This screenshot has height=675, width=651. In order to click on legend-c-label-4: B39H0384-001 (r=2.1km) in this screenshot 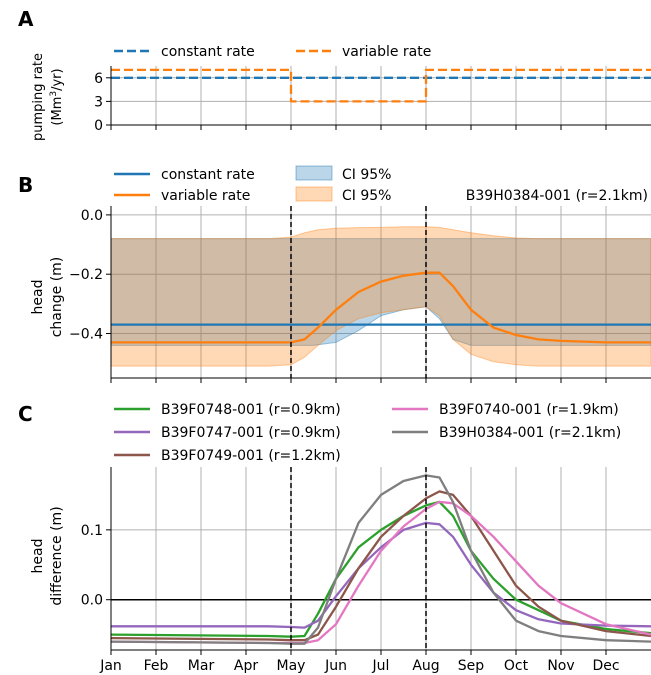, I will do `click(530, 433)`.